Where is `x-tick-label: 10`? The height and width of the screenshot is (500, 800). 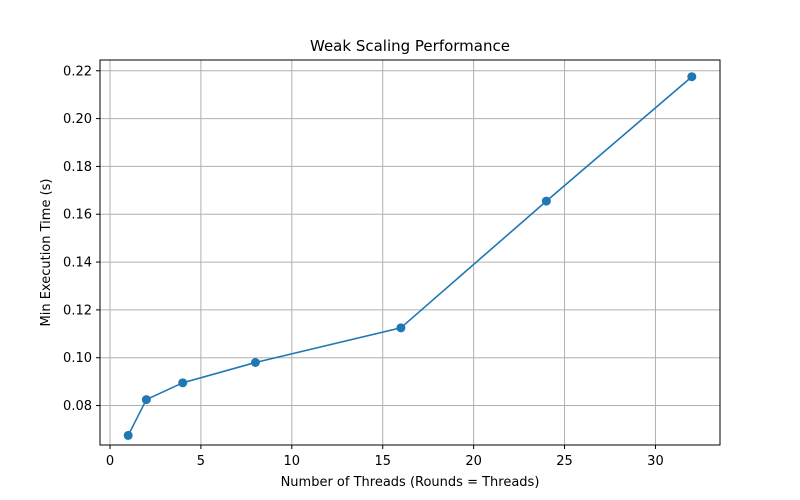 x-tick-label: 10 is located at coordinates (292, 461).